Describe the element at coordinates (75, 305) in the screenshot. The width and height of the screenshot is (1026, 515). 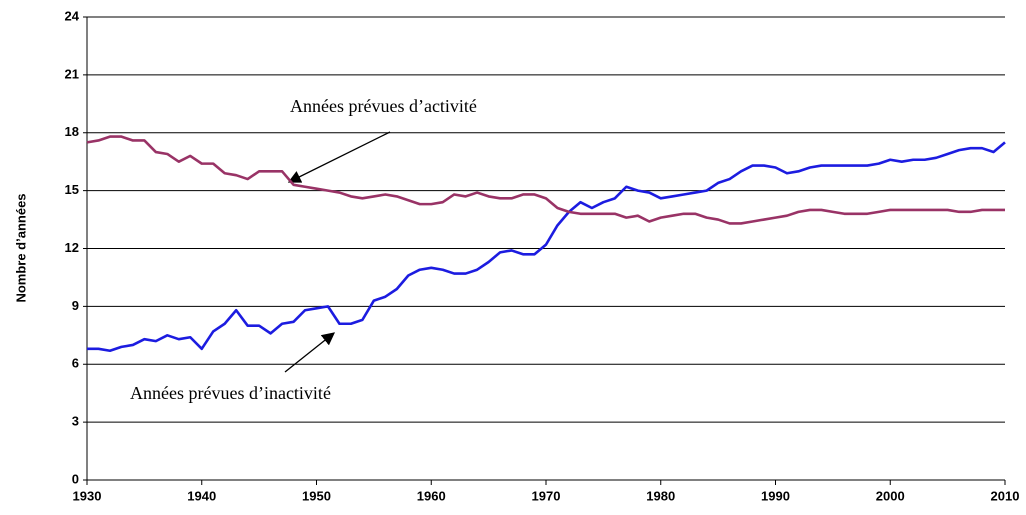
I see `y-tick-label: 9` at that location.